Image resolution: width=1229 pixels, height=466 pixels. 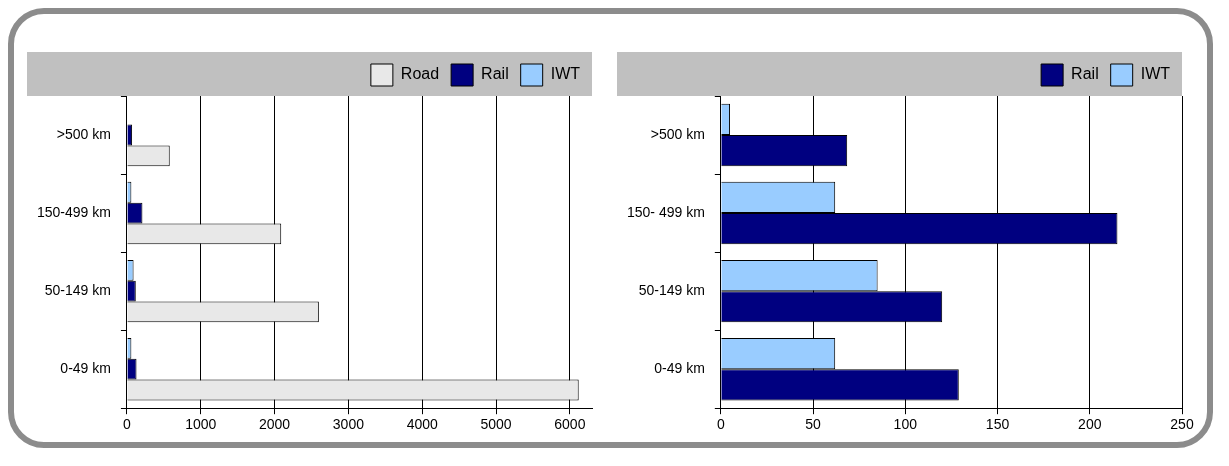 I want to click on x-tick-label: 100, so click(x=905, y=424).